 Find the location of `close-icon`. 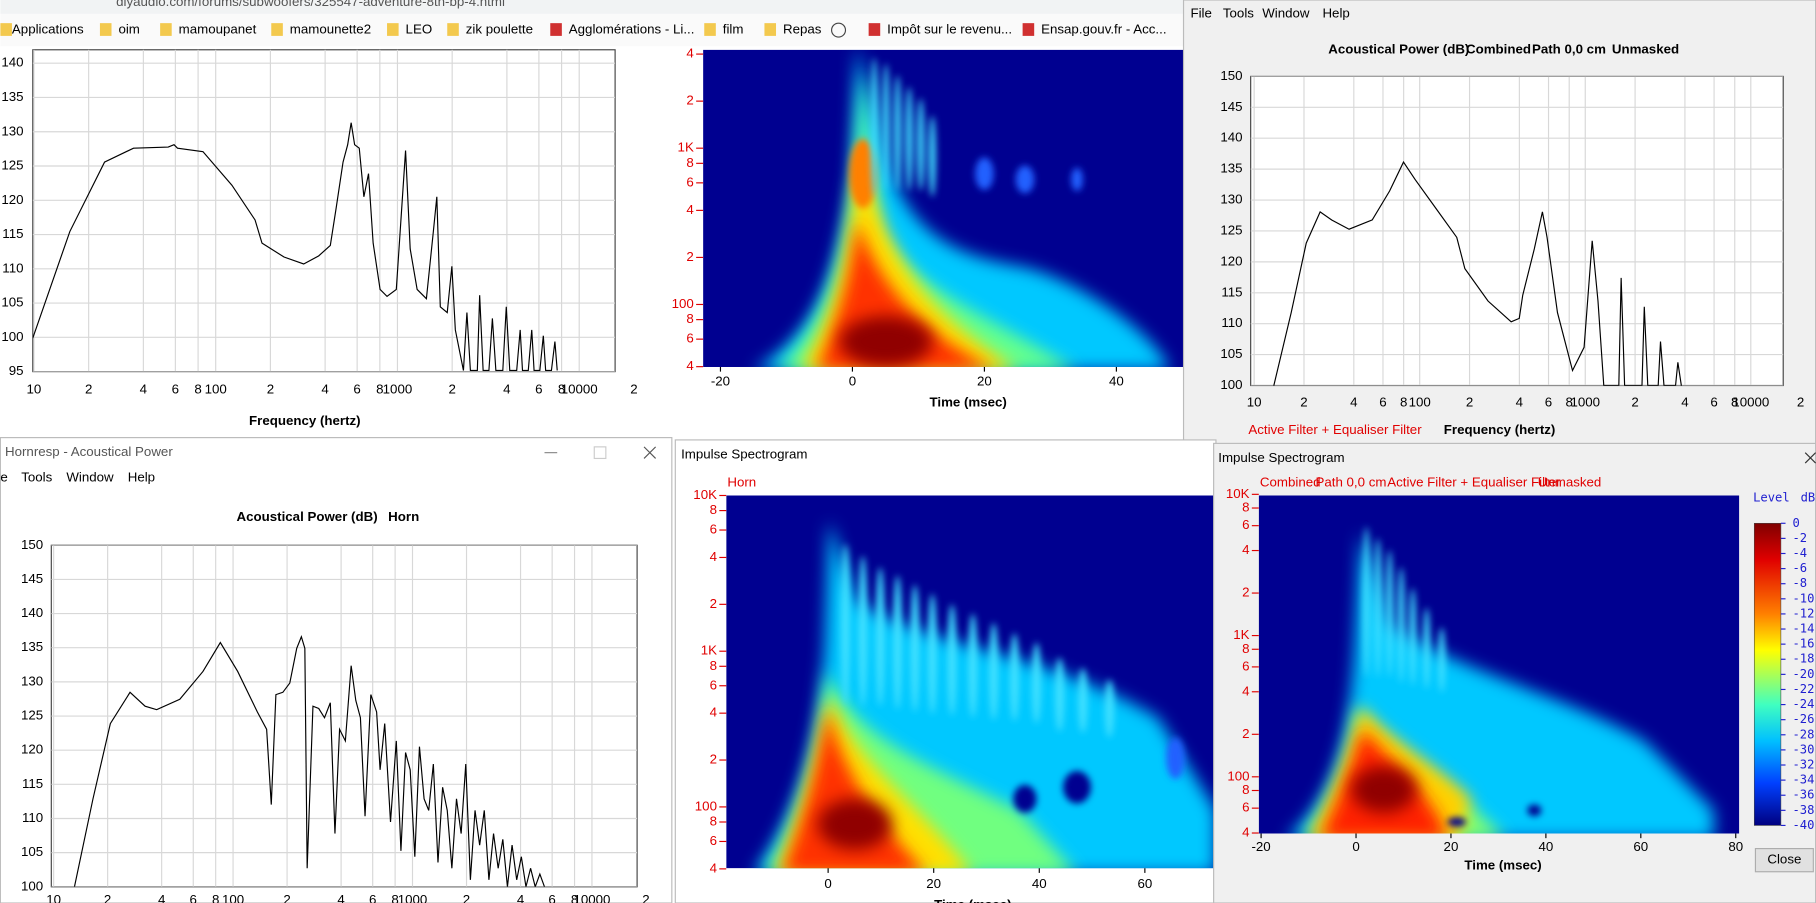

close-icon is located at coordinates (1810, 458).